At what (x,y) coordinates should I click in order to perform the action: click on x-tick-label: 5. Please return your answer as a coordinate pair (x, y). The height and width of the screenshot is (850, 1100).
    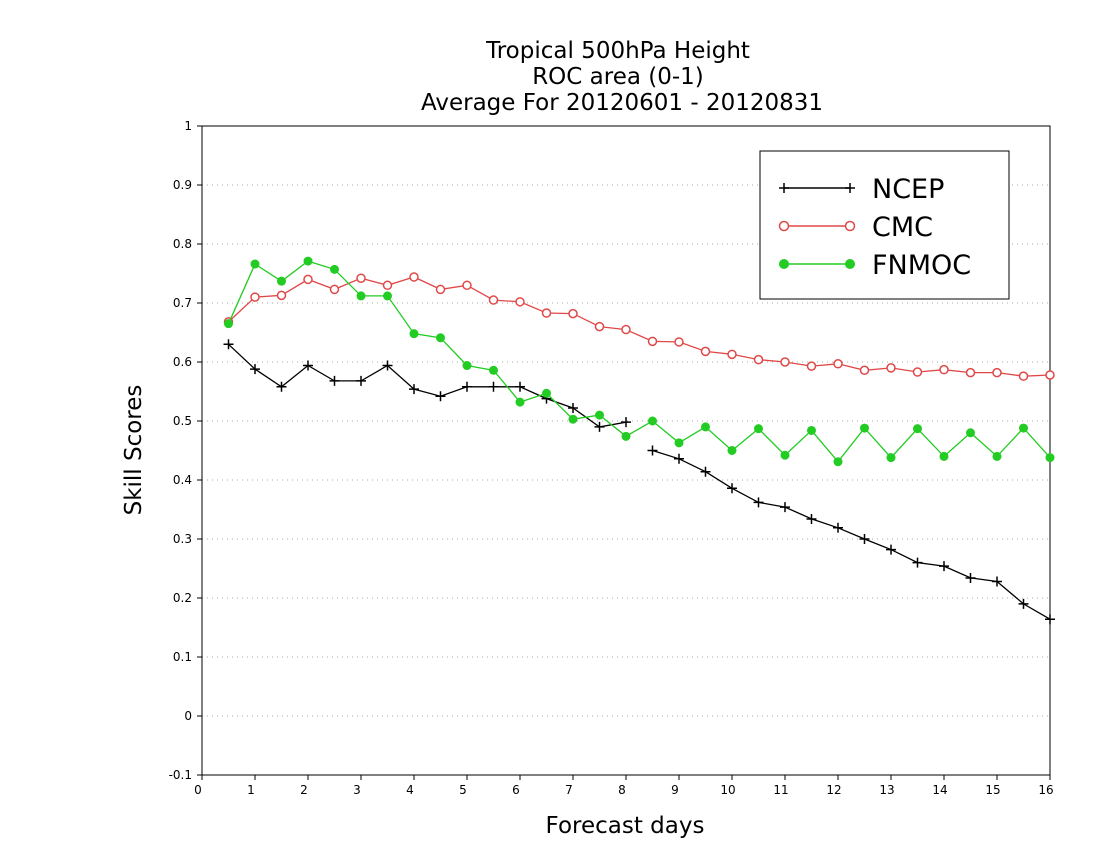
    Looking at the image, I should click on (463, 790).